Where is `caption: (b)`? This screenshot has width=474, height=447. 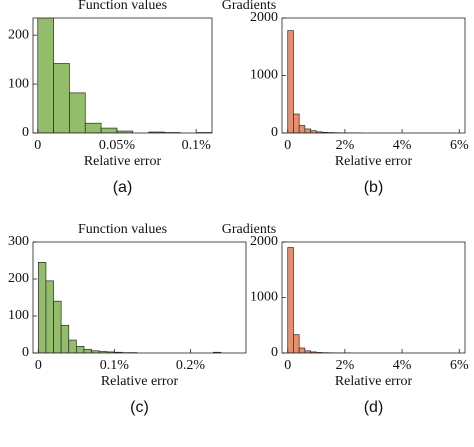
caption: (b) is located at coordinates (374, 187).